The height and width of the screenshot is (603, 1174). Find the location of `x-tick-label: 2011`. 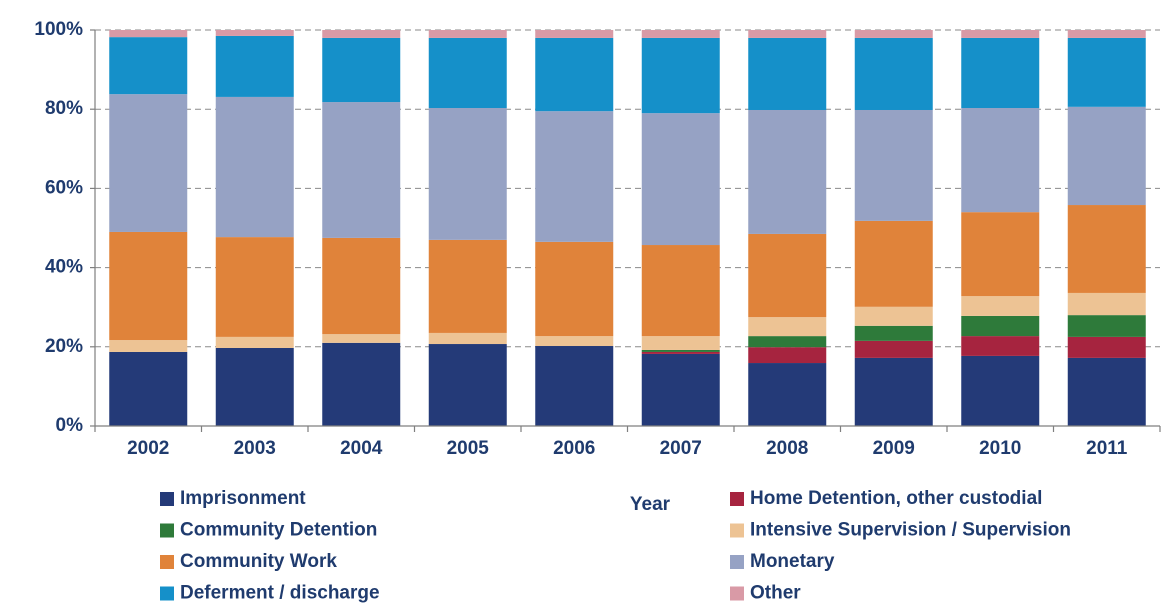

x-tick-label: 2011 is located at coordinates (1107, 448).